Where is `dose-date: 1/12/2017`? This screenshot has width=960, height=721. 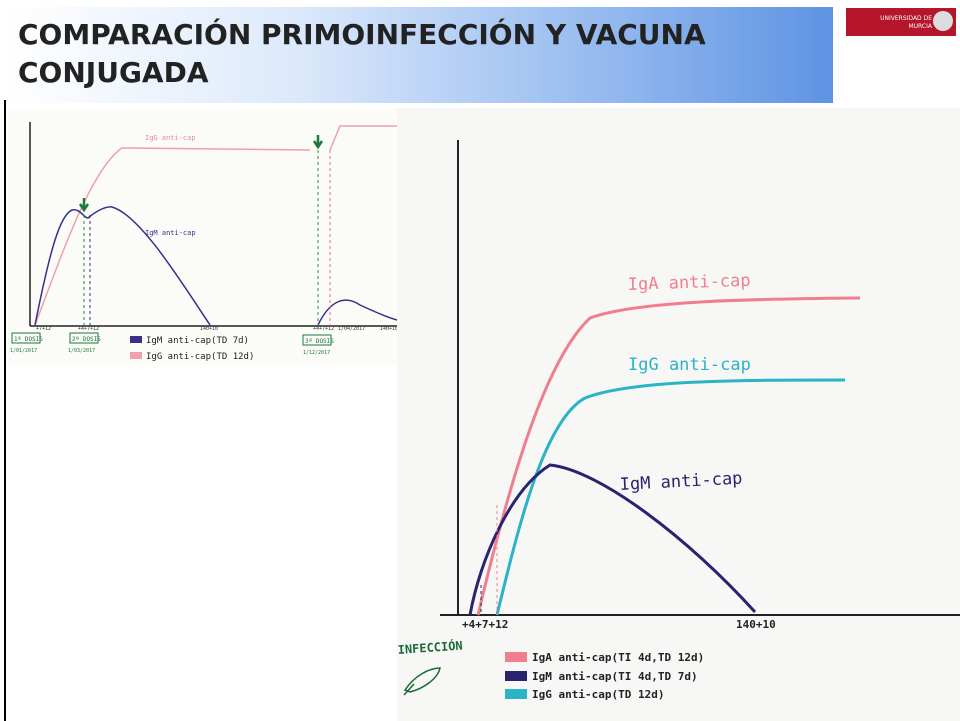 dose-date: 1/12/2017 is located at coordinates (316, 353).